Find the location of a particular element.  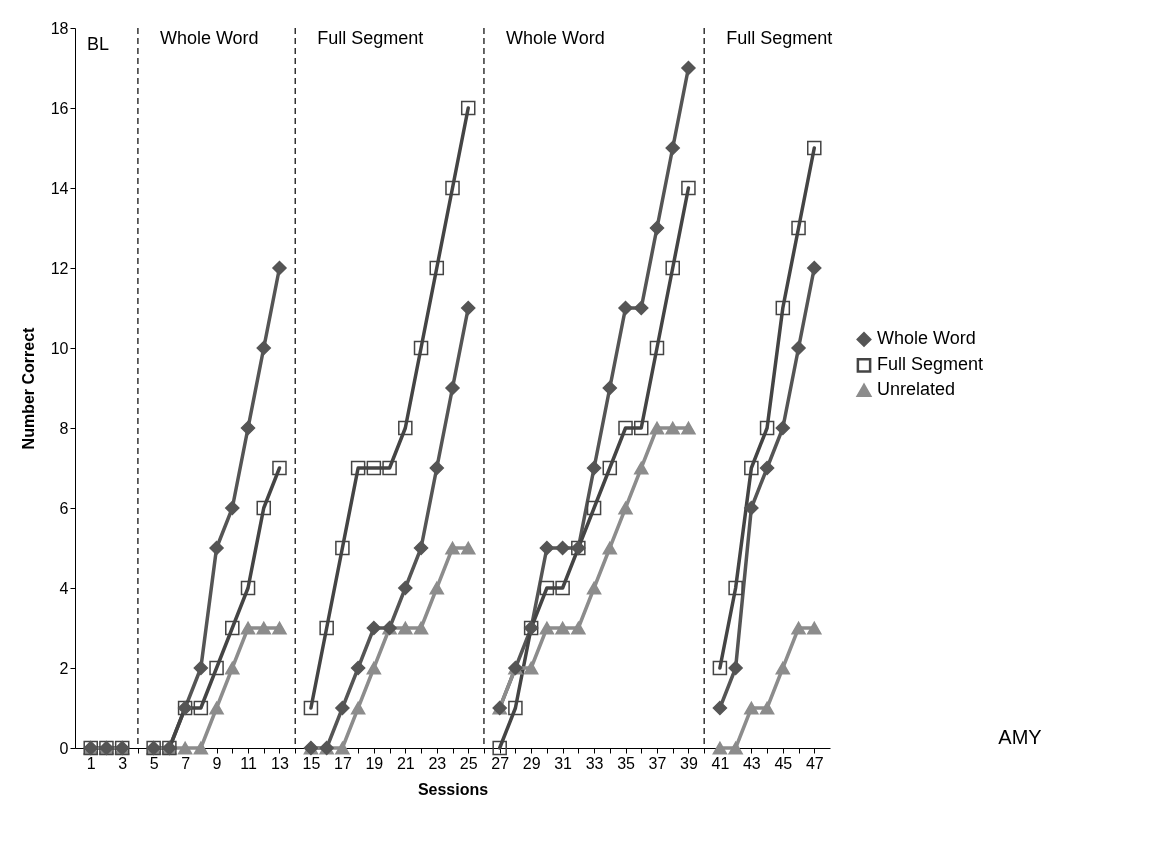

x-tick-label: 35 is located at coordinates (626, 763).